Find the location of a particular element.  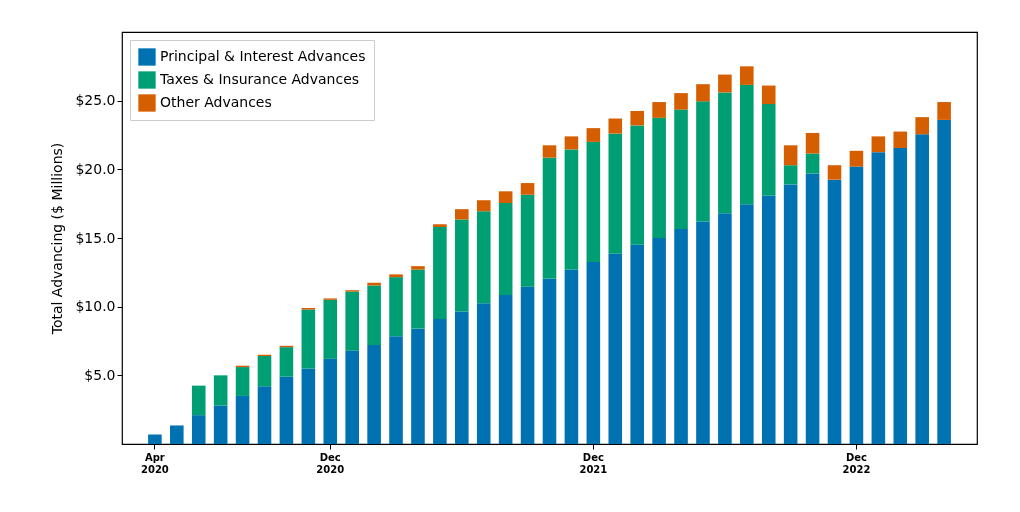

y-tick-label: $10.0 is located at coordinates (95, 306).